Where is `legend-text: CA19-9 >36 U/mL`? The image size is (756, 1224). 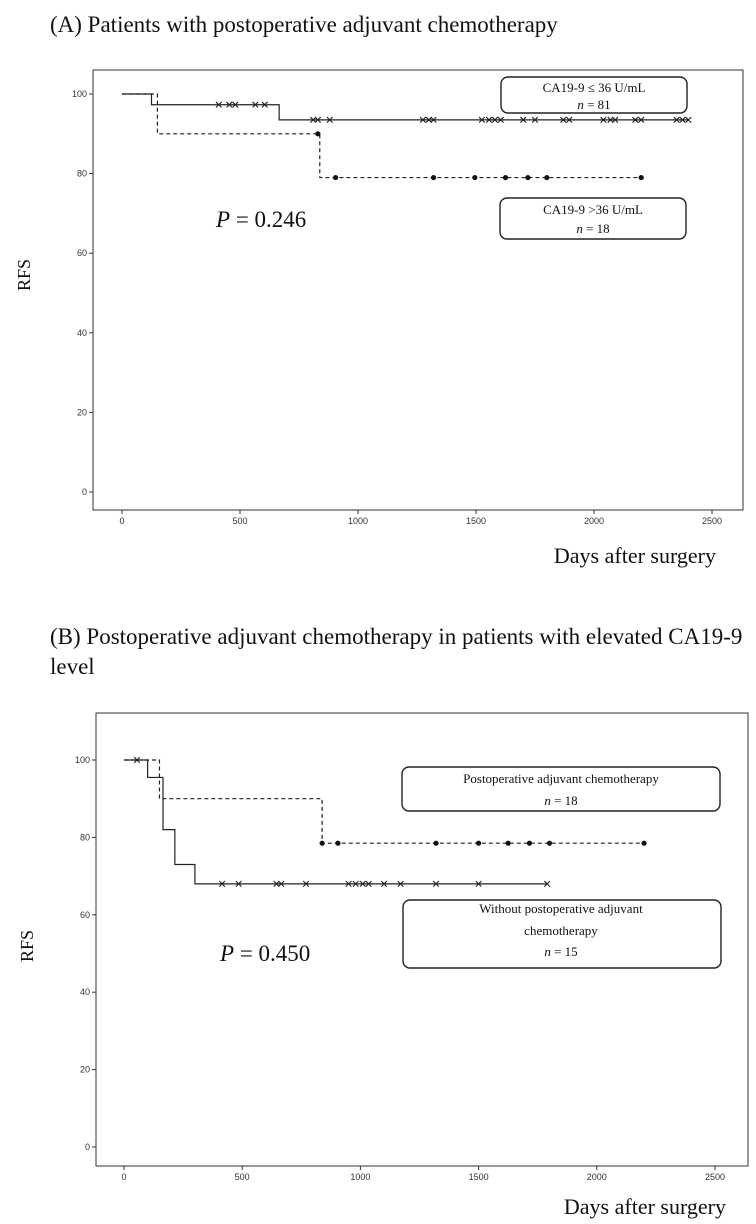
legend-text: CA19-9 >36 U/mL is located at coordinates (593, 209).